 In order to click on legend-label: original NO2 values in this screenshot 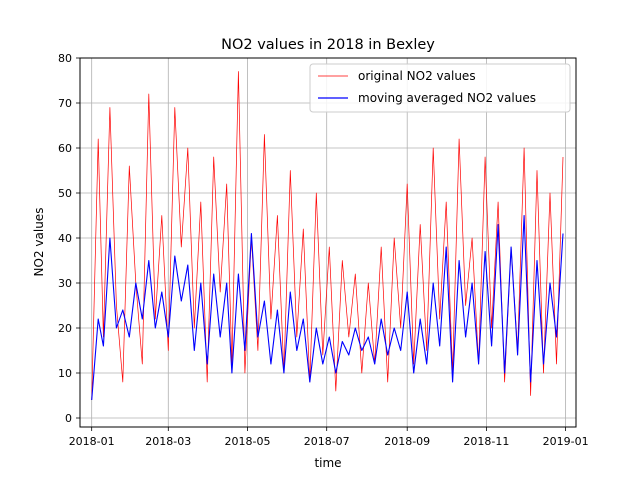, I will do `click(417, 76)`.